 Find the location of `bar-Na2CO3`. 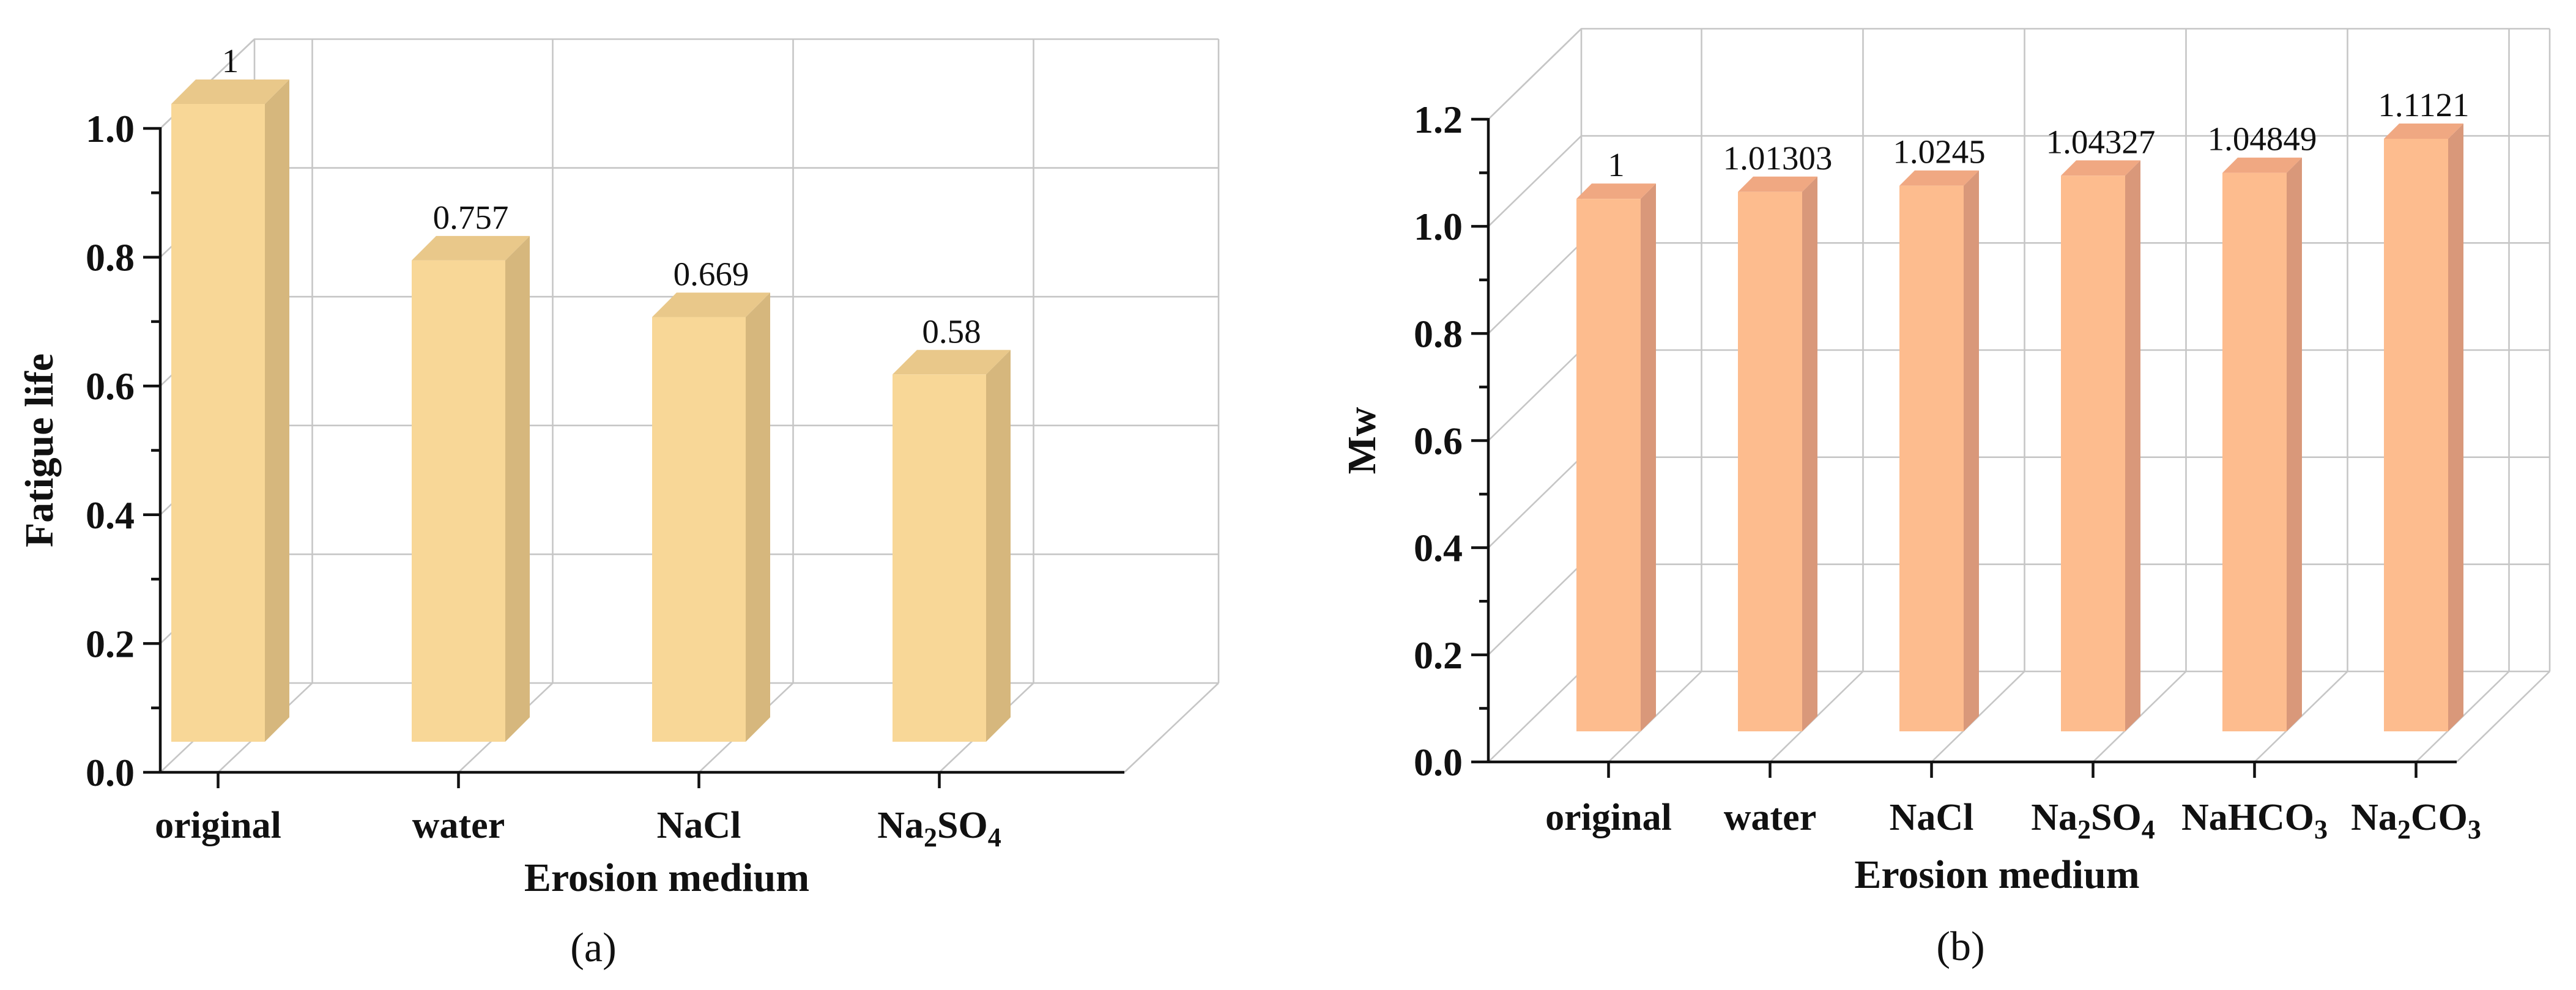

bar-Na2CO3 is located at coordinates (2423, 427).